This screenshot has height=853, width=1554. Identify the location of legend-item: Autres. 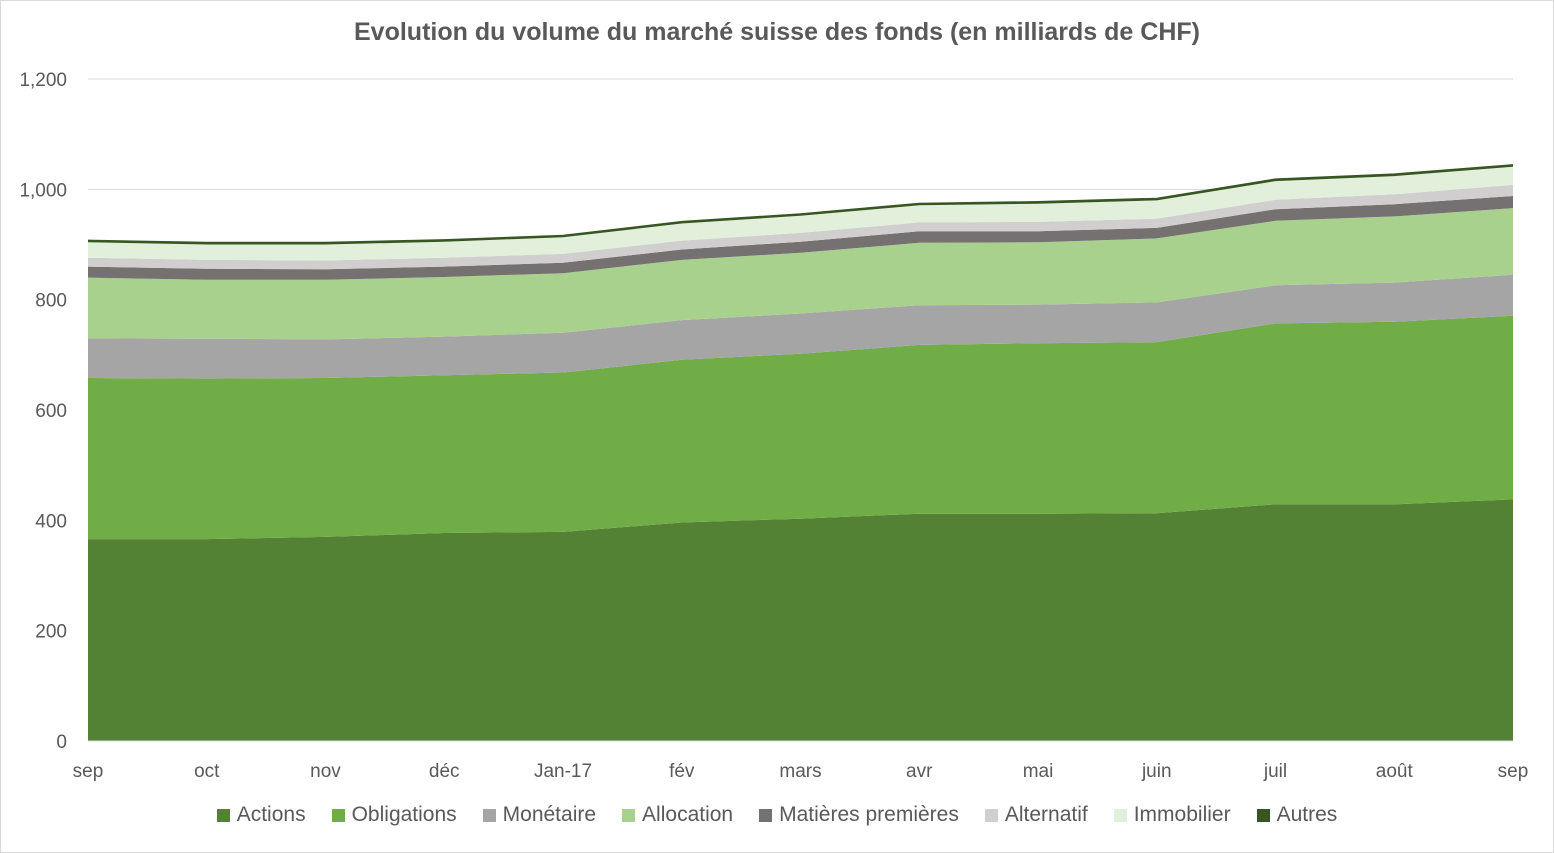
(1297, 815).